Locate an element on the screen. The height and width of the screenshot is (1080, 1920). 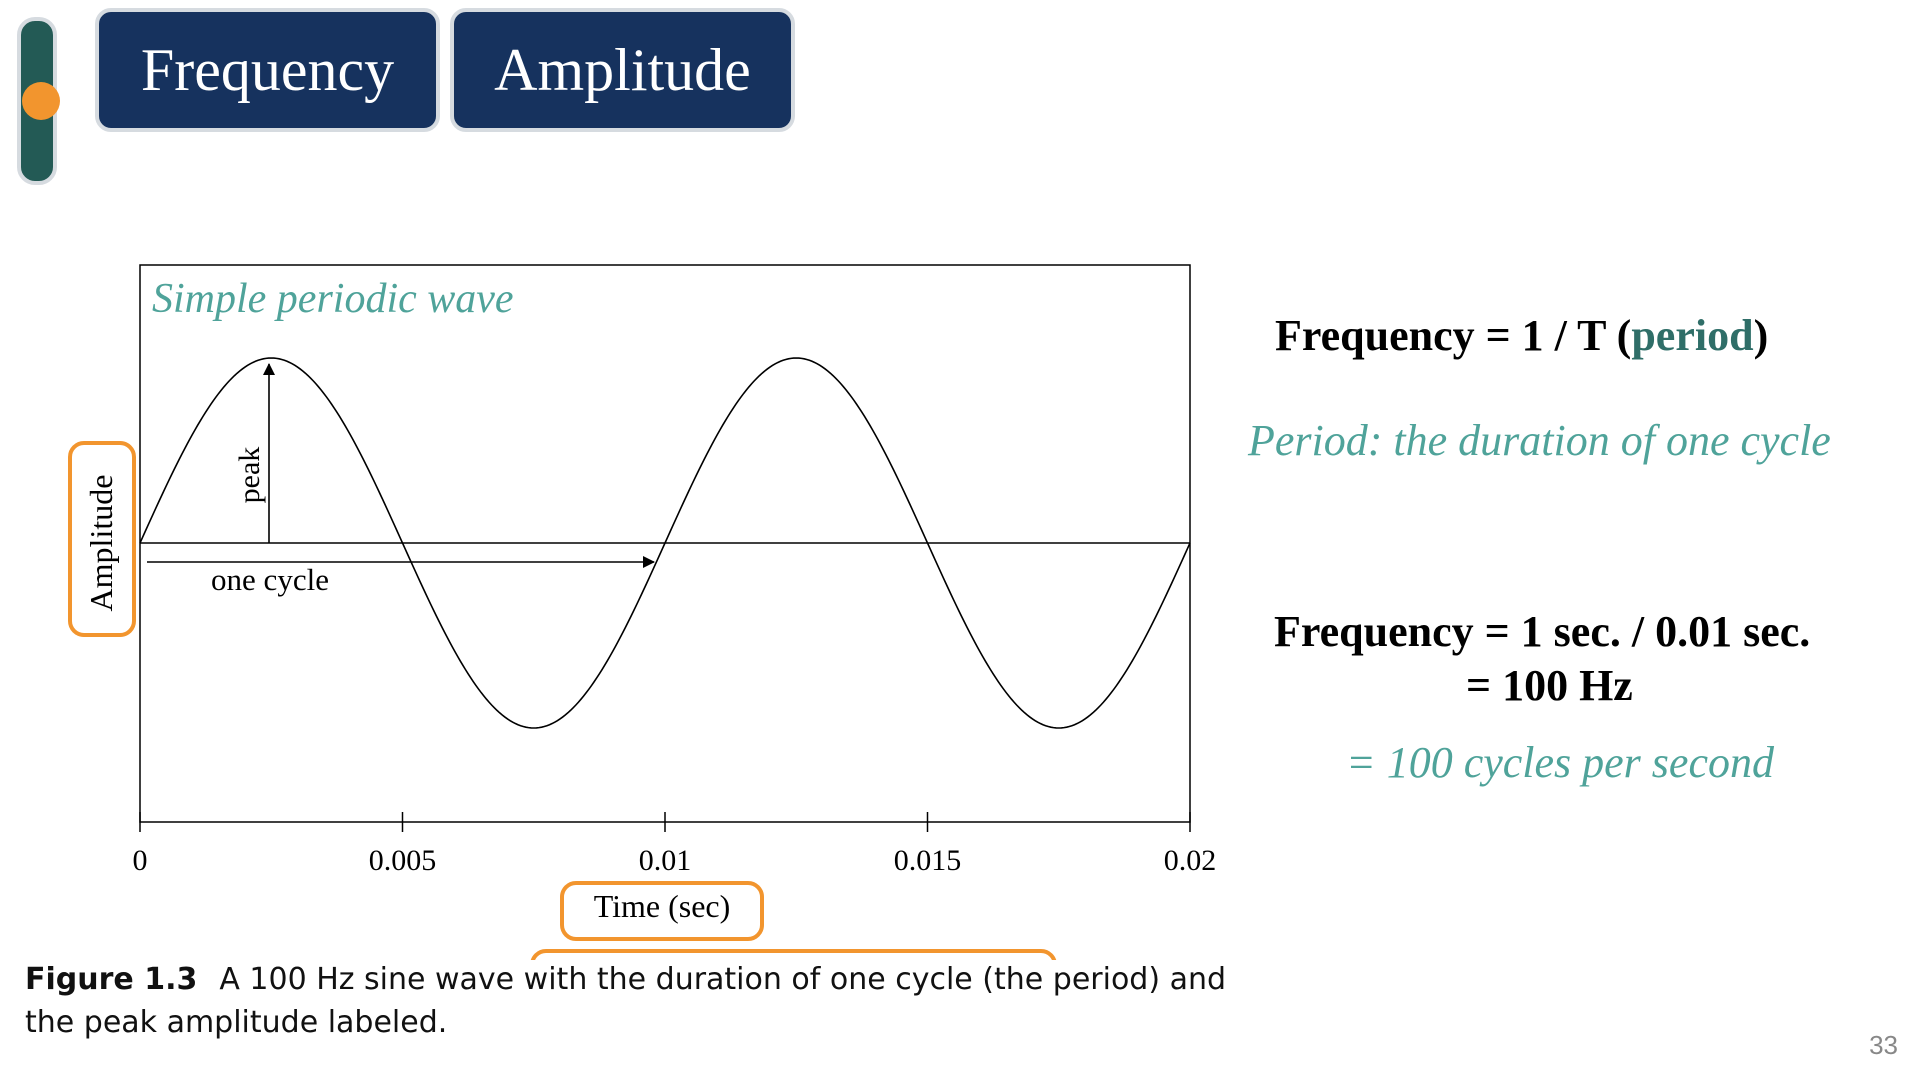
x-axis-ticks: 0 0.005 0.01 0.015 0.02 is located at coordinates (675, 844).